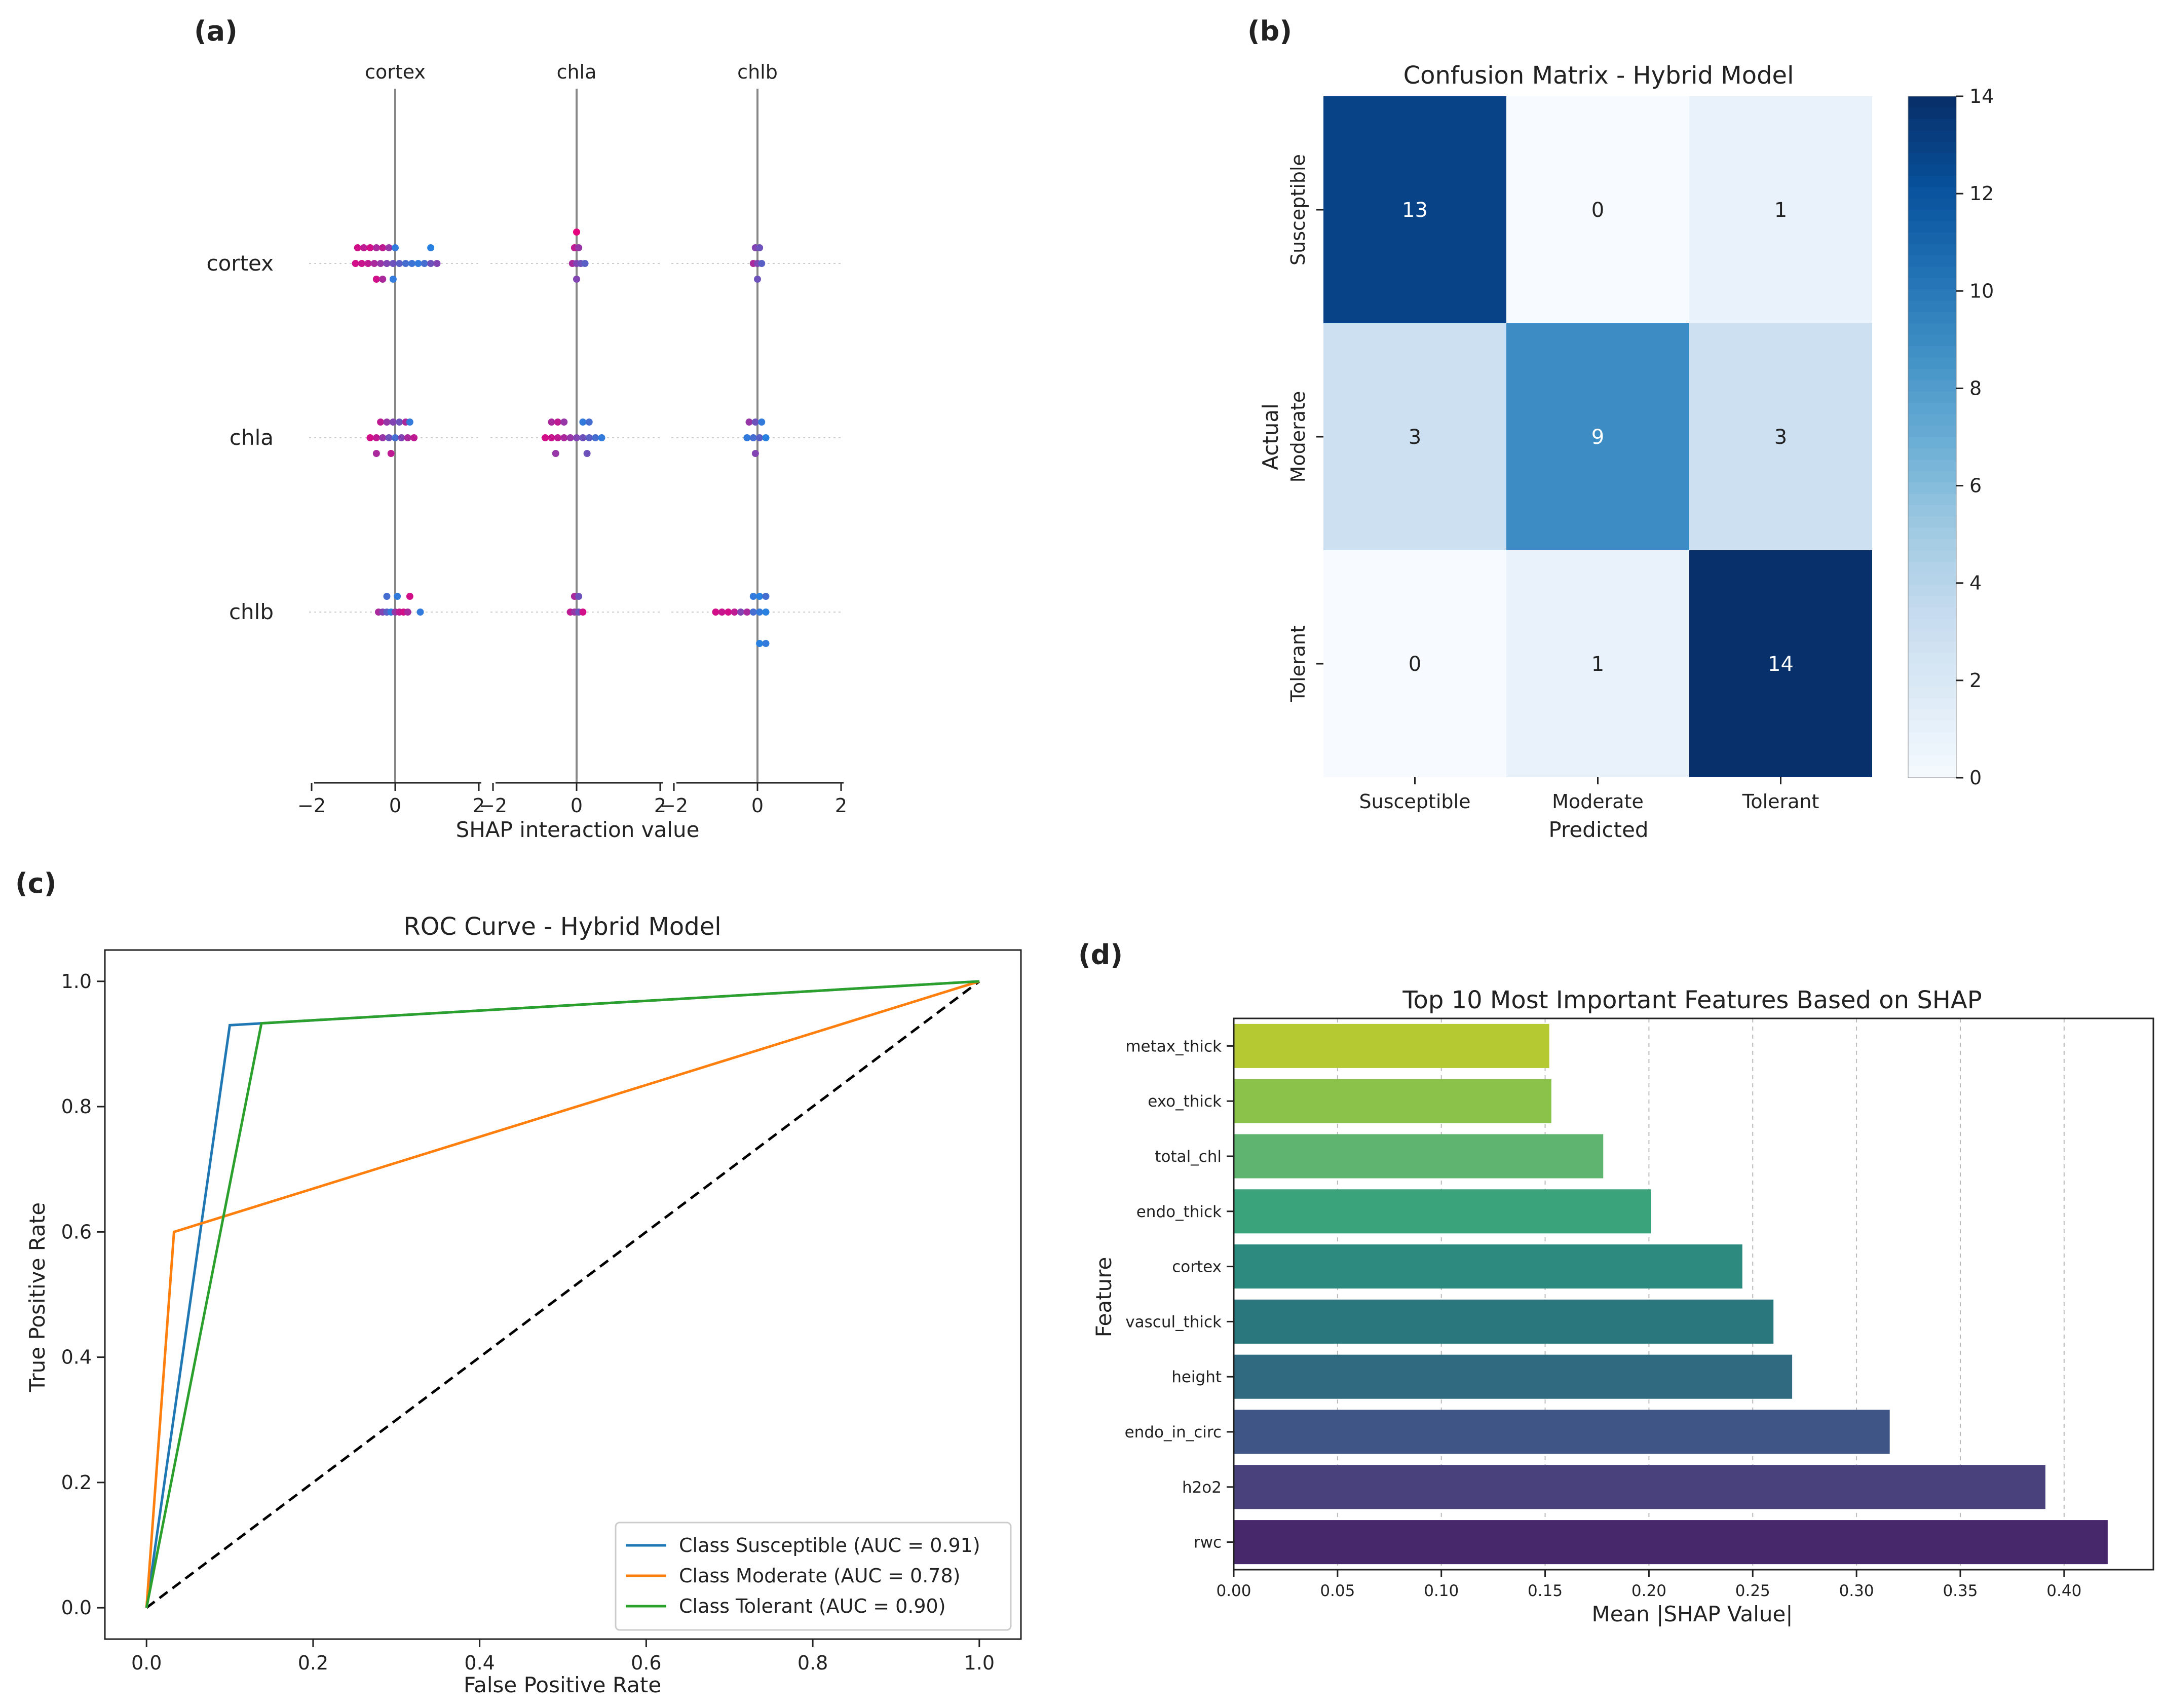 This screenshot has width=2164, height=1708. Describe the element at coordinates (251, 611) in the screenshot. I see `panel-a-row-label: chlb` at that location.